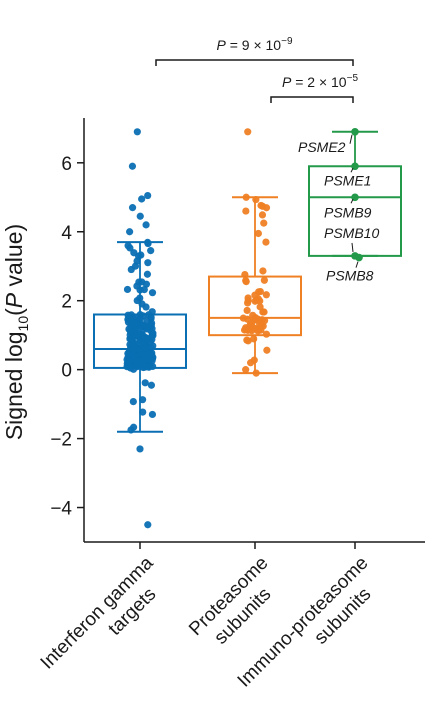  I want to click on gene-label-psmb9: PSMB9, so click(348, 212).